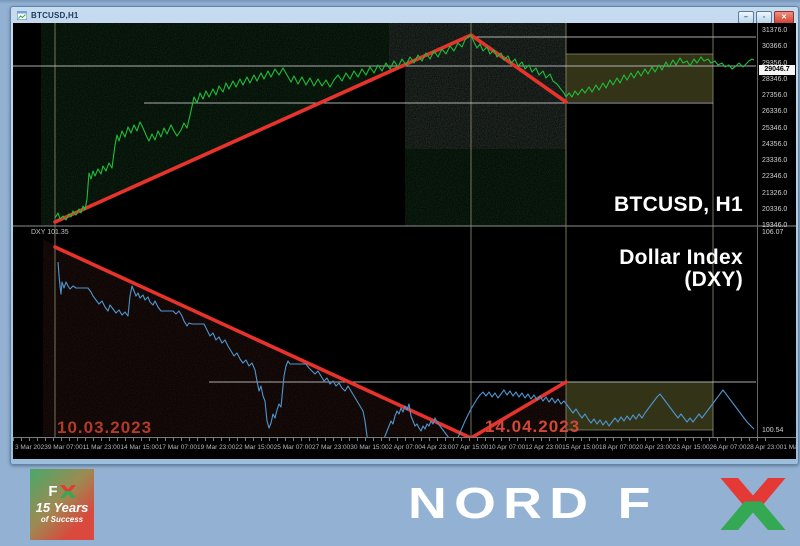 Image resolution: width=800 pixels, height=546 pixels. What do you see at coordinates (773, 232) in the screenshot?
I see `dxy-scale-top: 106.07` at bounding box center [773, 232].